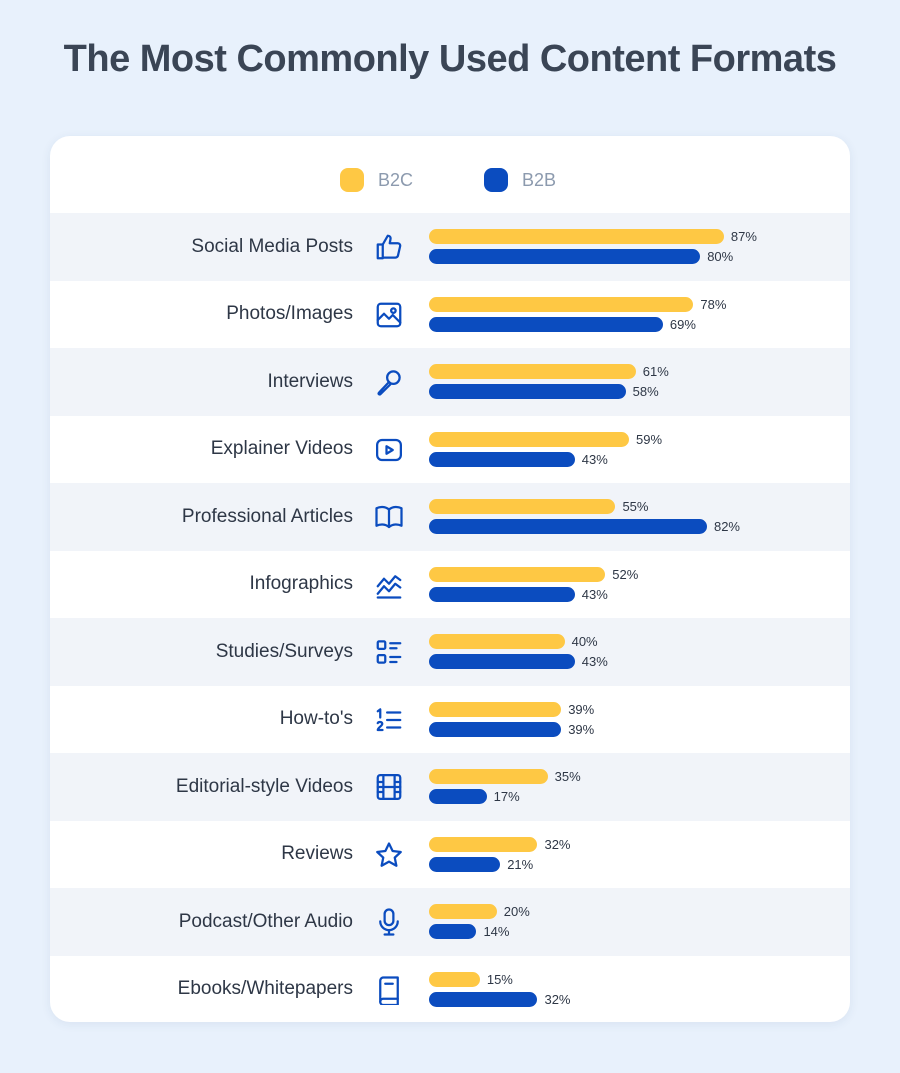 This screenshot has width=900, height=1073. Describe the element at coordinates (389, 450) in the screenshot. I see `play-video-icon` at that location.